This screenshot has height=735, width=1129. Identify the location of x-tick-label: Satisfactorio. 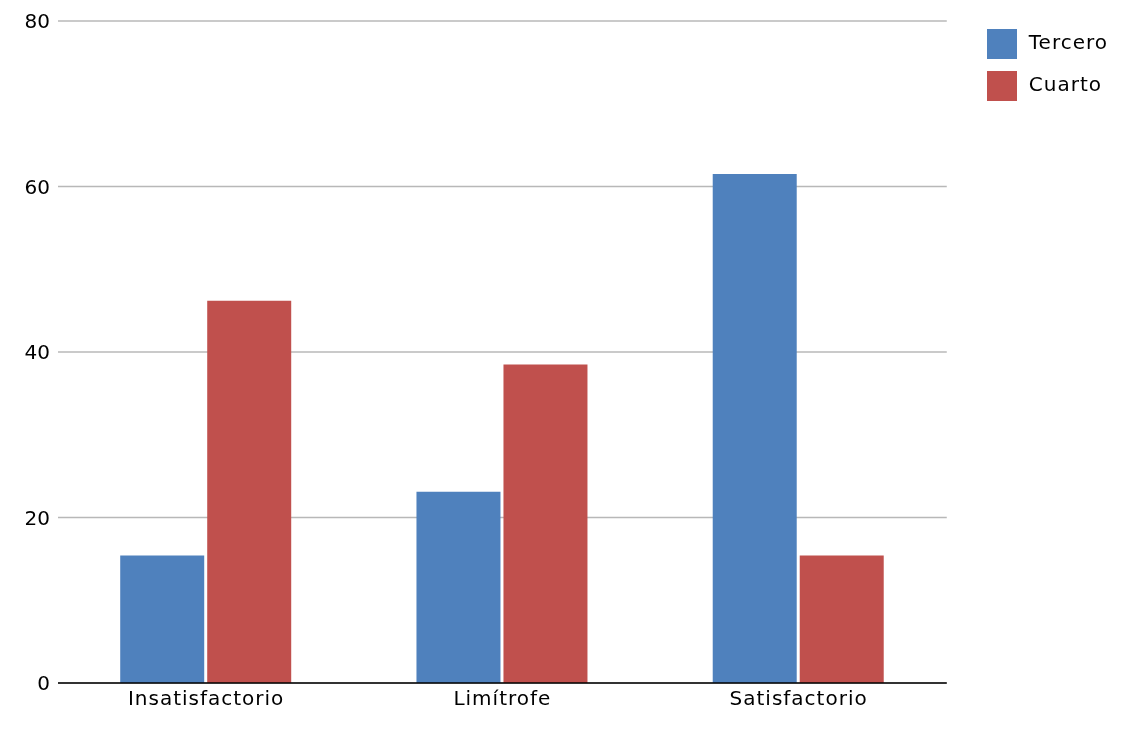
(798, 698).